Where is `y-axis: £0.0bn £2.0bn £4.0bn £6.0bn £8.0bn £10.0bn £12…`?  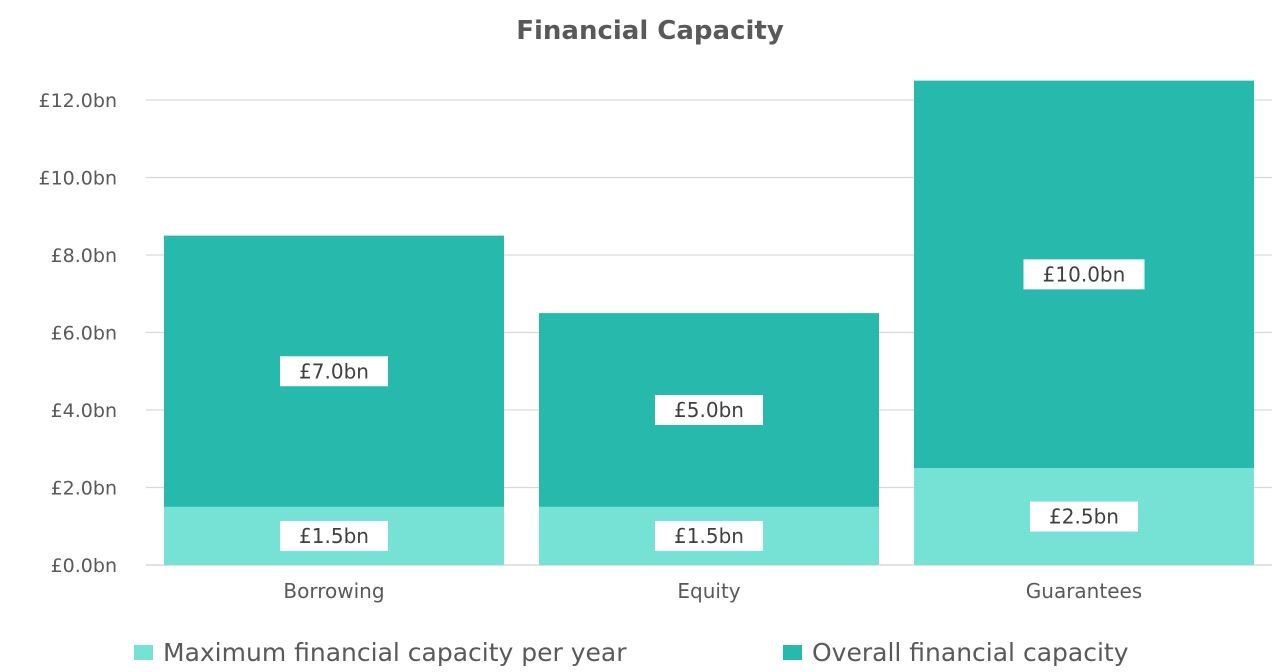
y-axis: £0.0bn £2.0bn £4.0bn £6.0bn £8.0bn £10.0bn £12… is located at coordinates (78, 333).